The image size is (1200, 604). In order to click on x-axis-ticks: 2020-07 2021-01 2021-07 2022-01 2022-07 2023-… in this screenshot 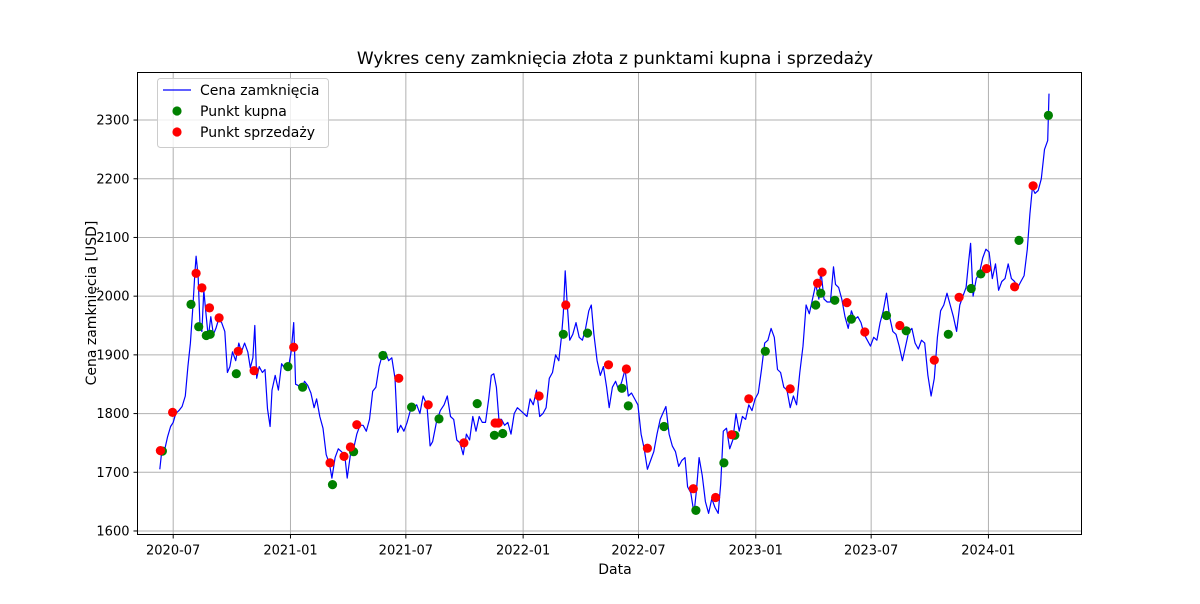, I will do `click(581, 546)`.